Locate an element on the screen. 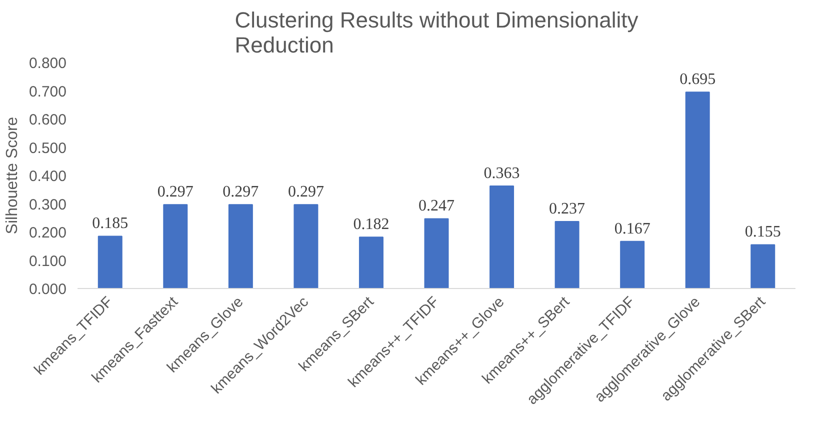 The width and height of the screenshot is (829, 421). data-label: 0.155 is located at coordinates (762, 232).